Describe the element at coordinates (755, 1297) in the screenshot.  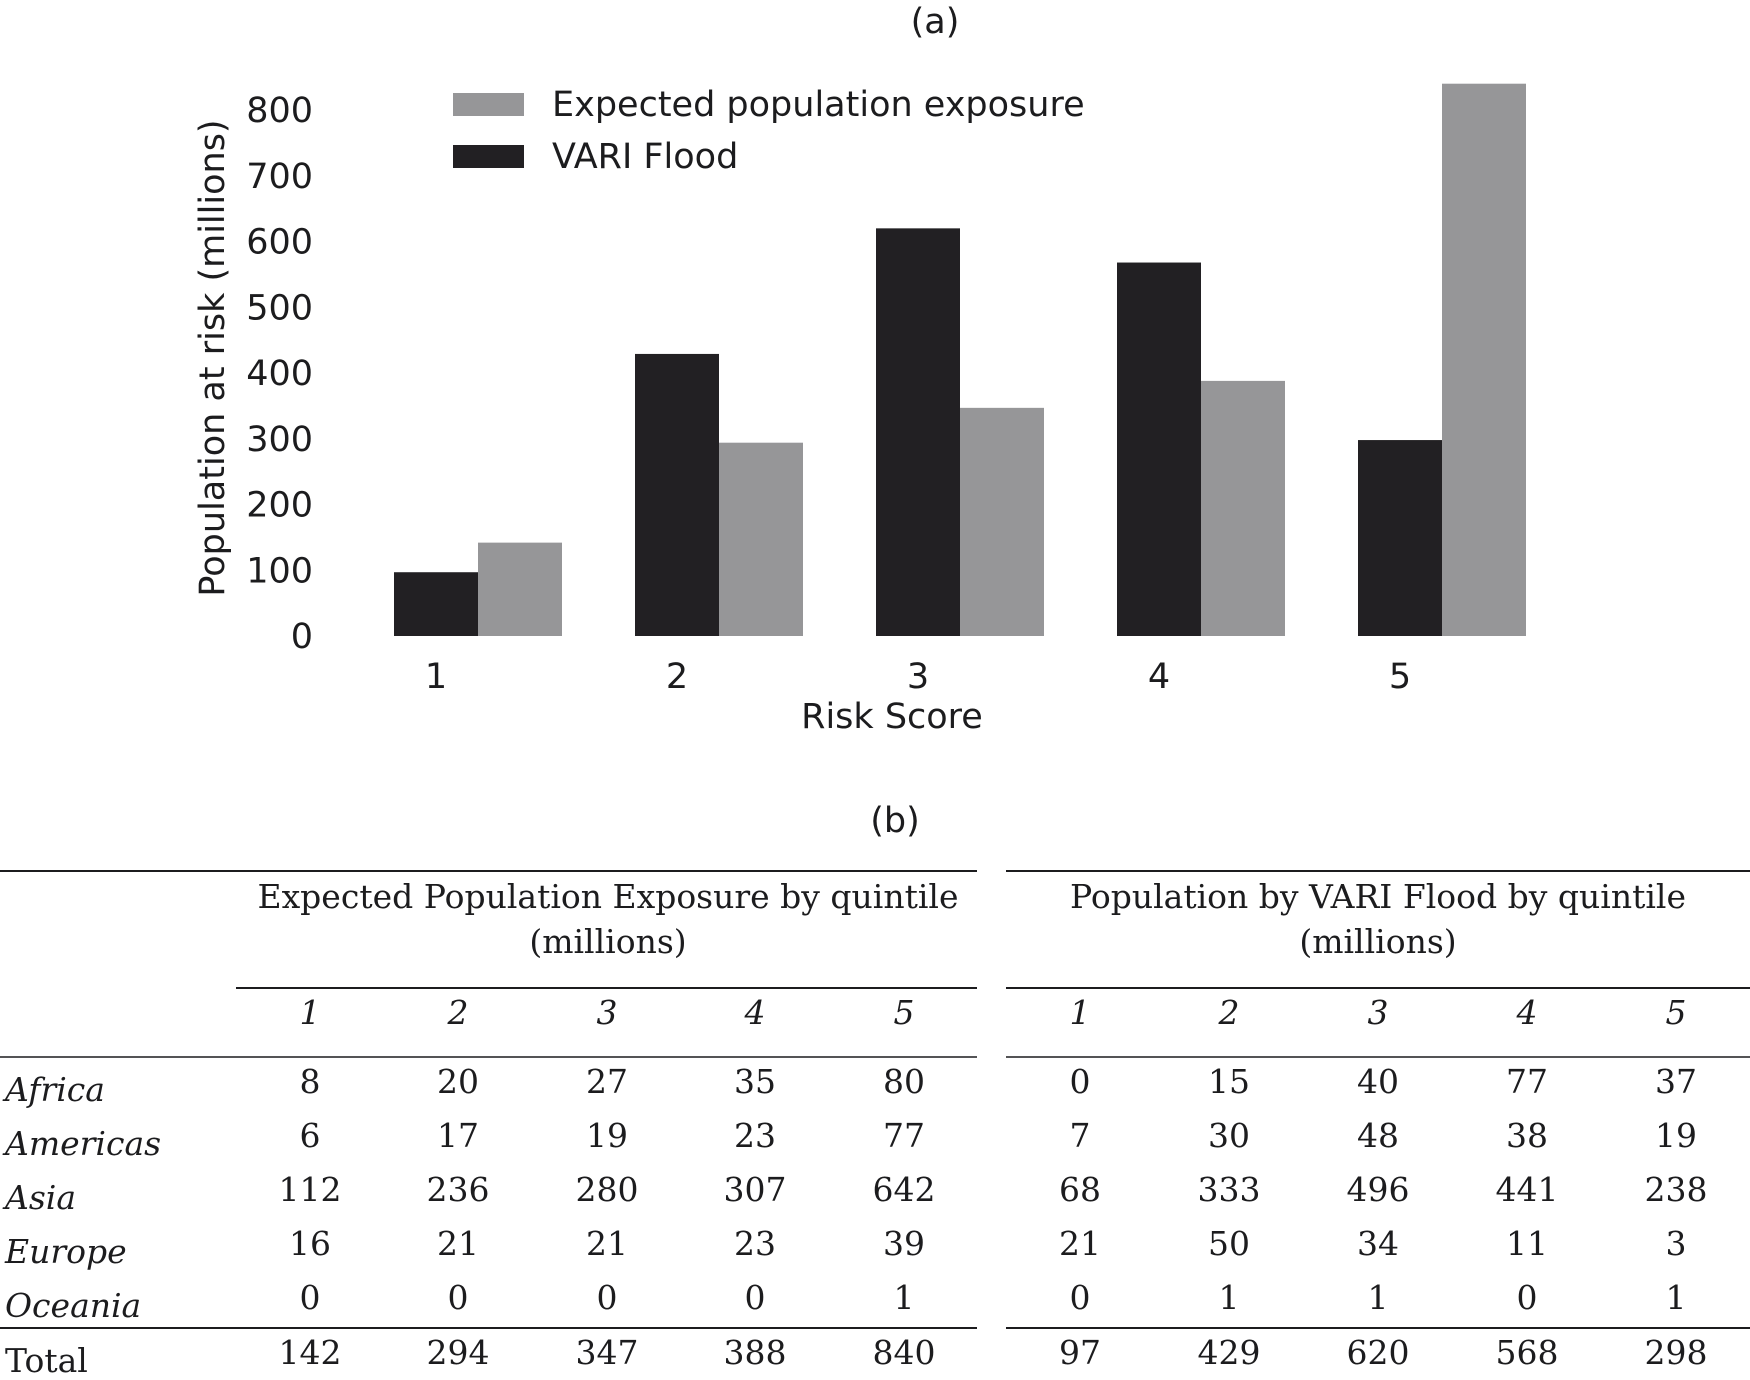
I see `table-row-oceania-epe-q4: 0` at that location.